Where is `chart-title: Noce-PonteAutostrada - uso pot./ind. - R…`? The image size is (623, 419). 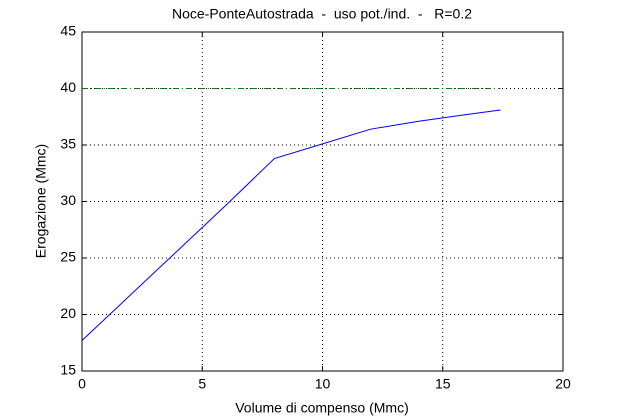
chart-title: Noce-PonteAutostrada - uso pot./ind. - R… is located at coordinates (322, 14).